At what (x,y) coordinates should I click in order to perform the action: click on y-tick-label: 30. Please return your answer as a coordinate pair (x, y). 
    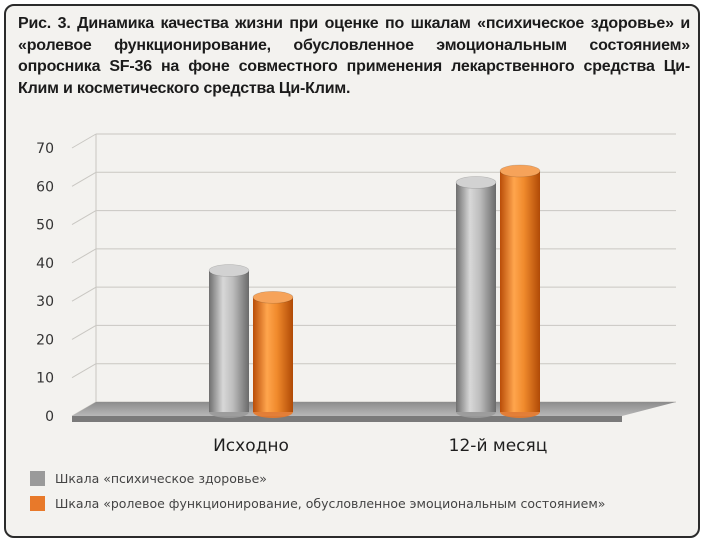
    Looking at the image, I should click on (45, 302).